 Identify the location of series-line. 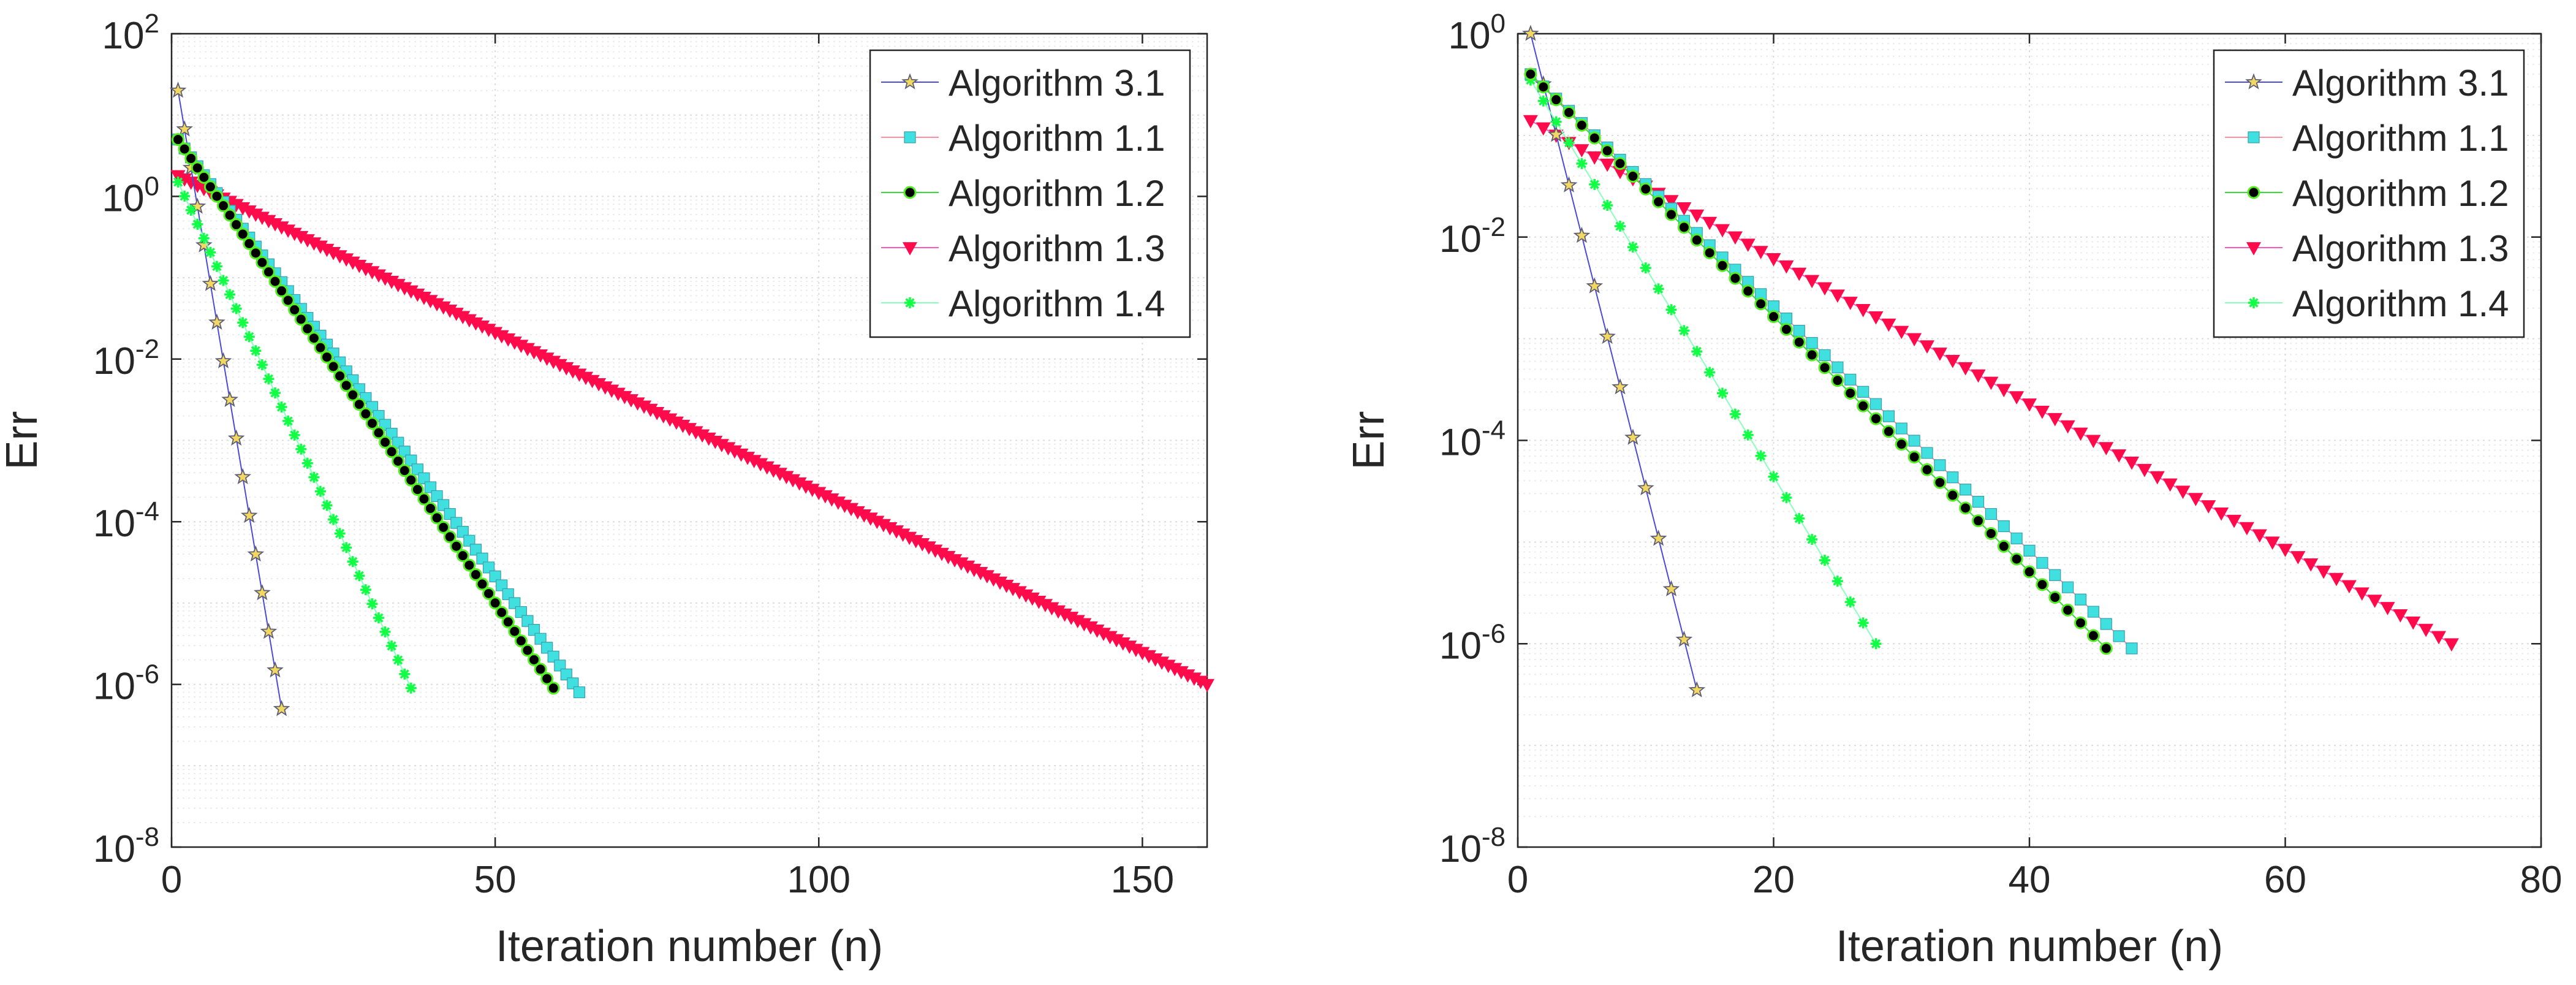
(1614, 362).